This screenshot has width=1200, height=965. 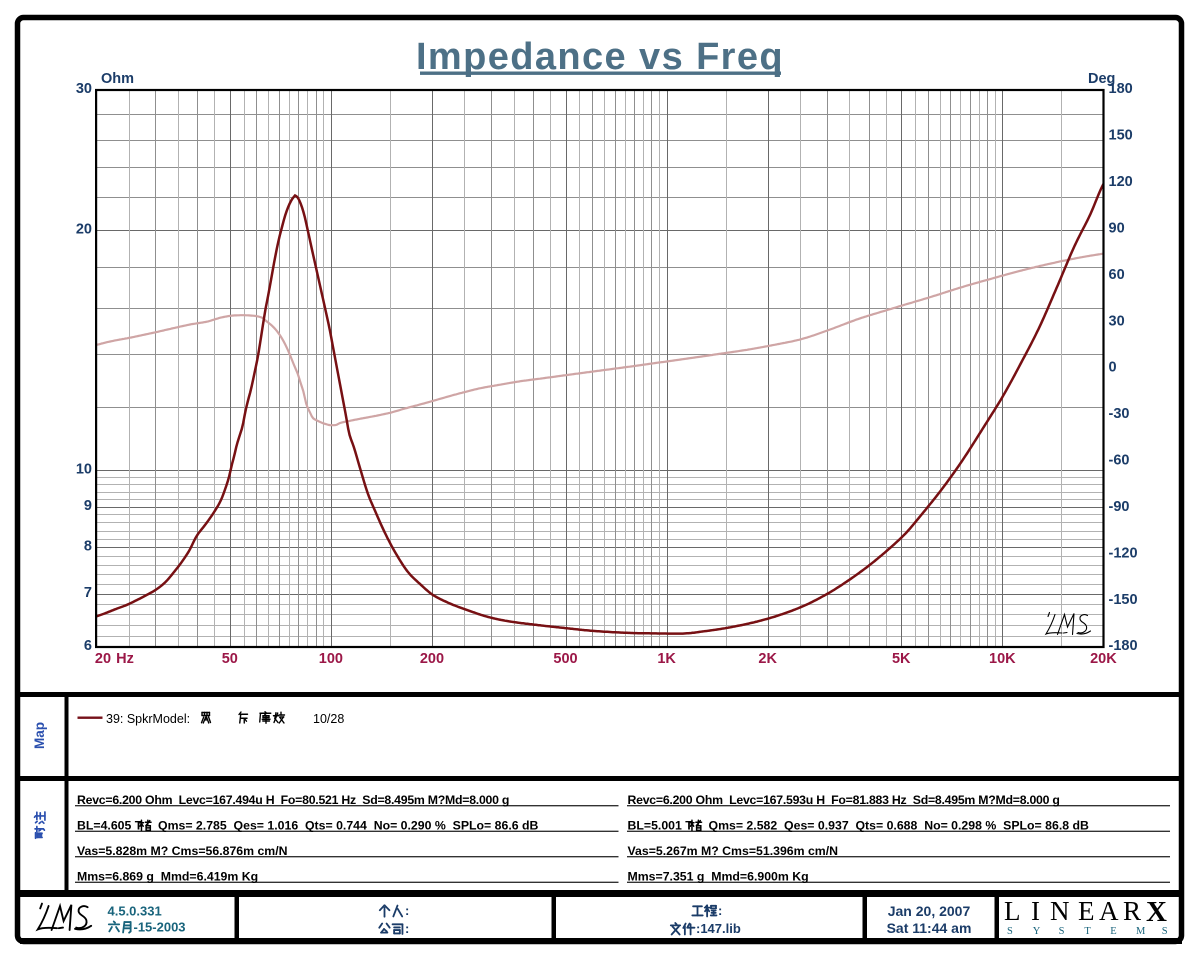 What do you see at coordinates (565, 659) in the screenshot?
I see `svg-text: 500` at bounding box center [565, 659].